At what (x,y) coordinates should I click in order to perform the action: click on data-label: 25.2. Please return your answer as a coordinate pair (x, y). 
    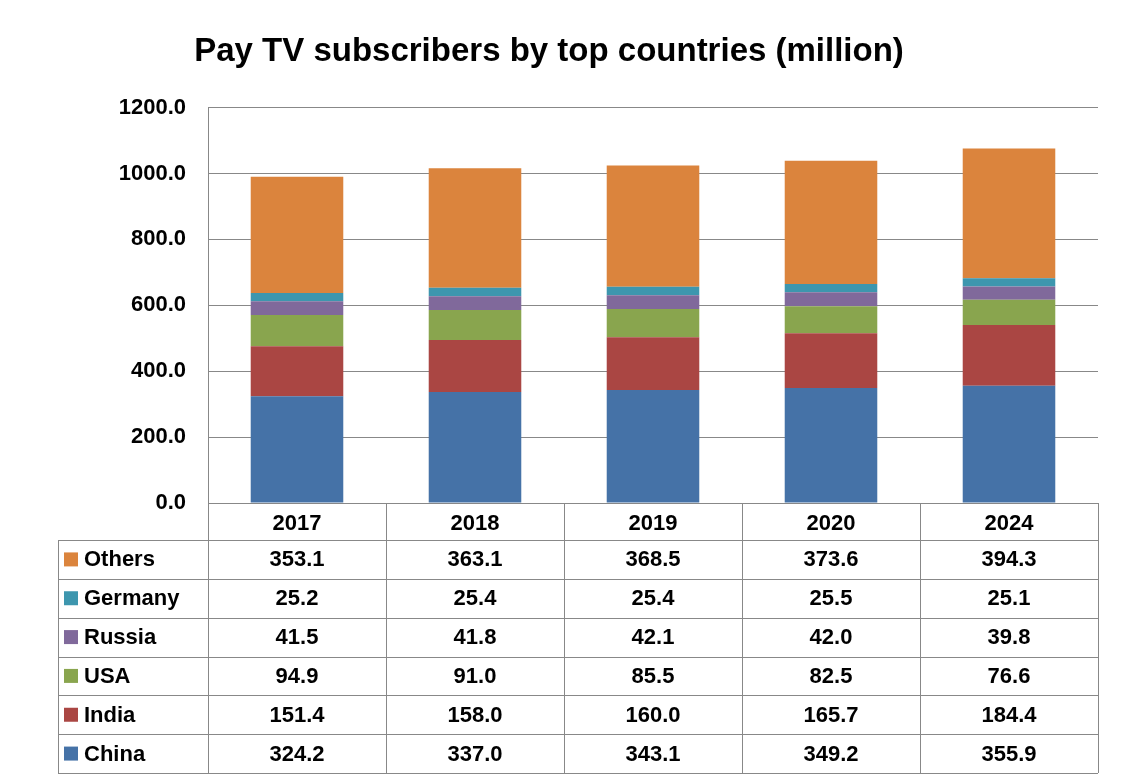
    Looking at the image, I should click on (297, 598).